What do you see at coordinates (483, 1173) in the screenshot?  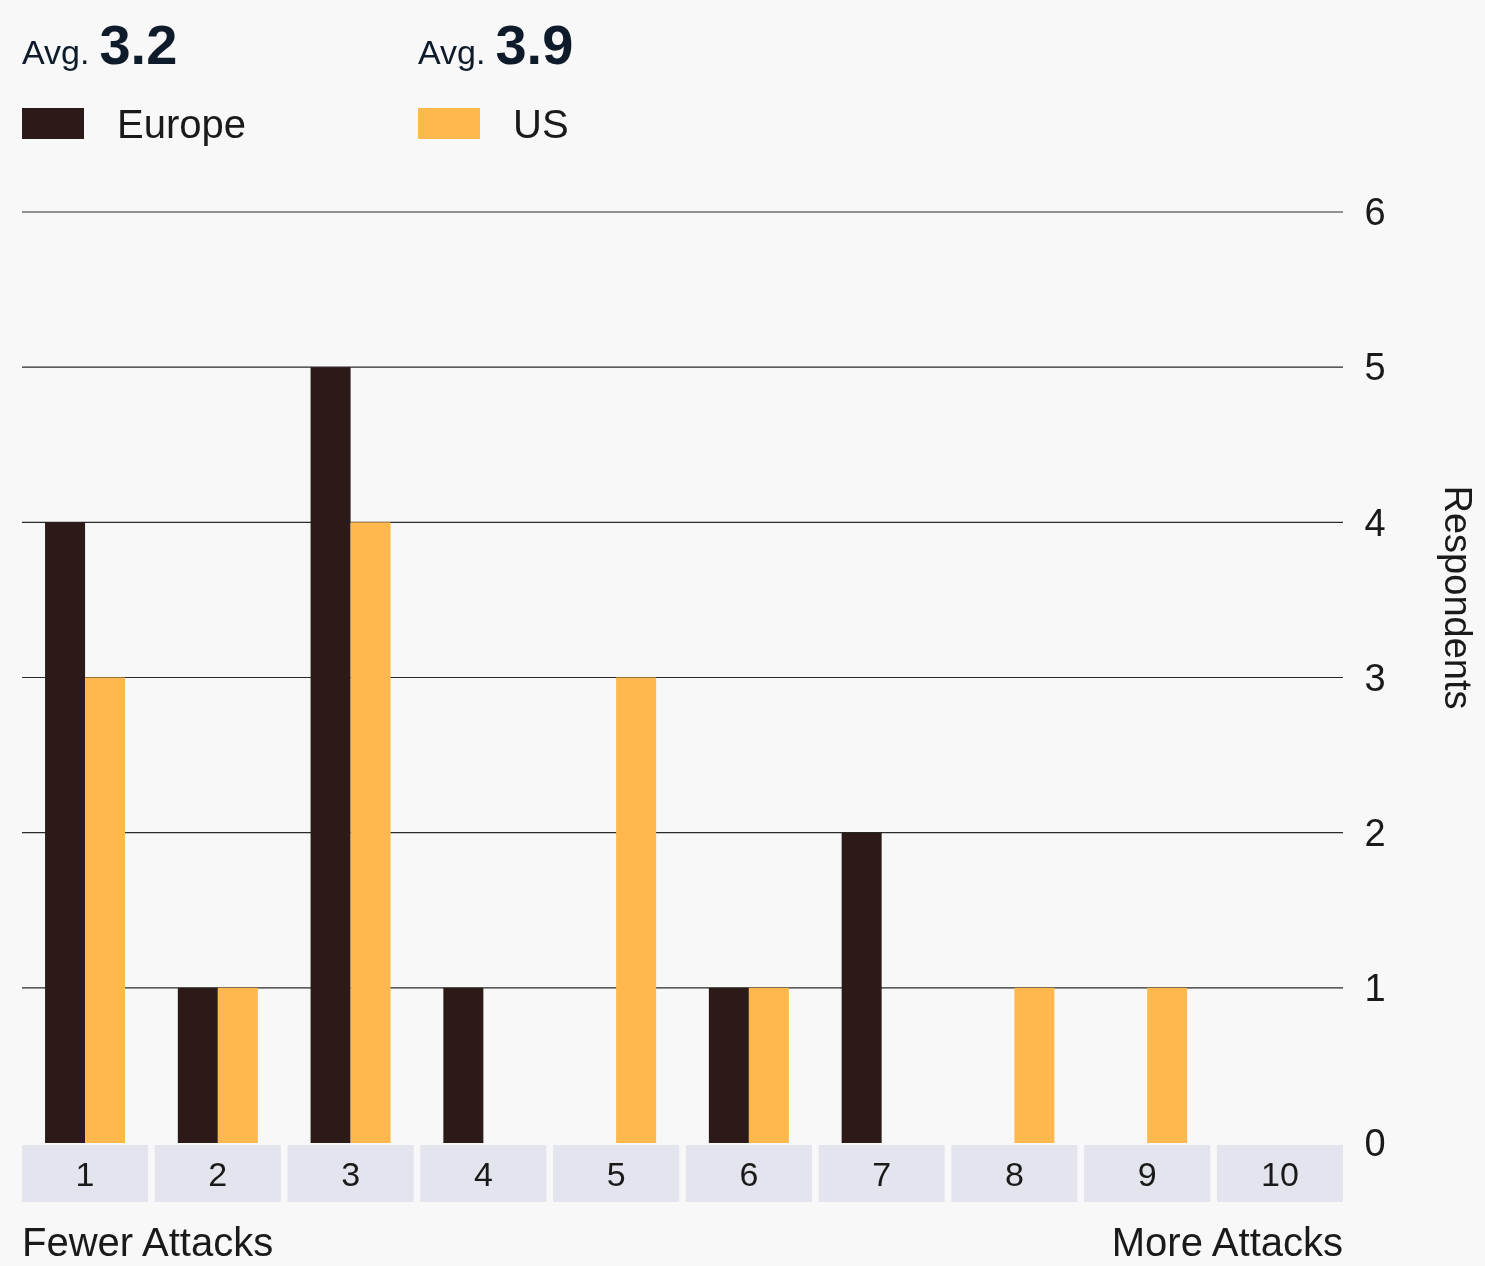 I see `x-tick-label: 4` at bounding box center [483, 1173].